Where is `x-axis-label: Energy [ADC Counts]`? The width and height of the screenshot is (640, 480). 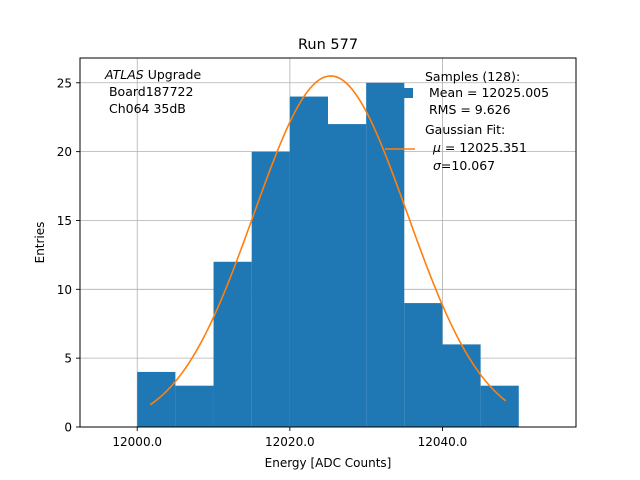 x-axis-label: Energy [ADC Counts] is located at coordinates (328, 463).